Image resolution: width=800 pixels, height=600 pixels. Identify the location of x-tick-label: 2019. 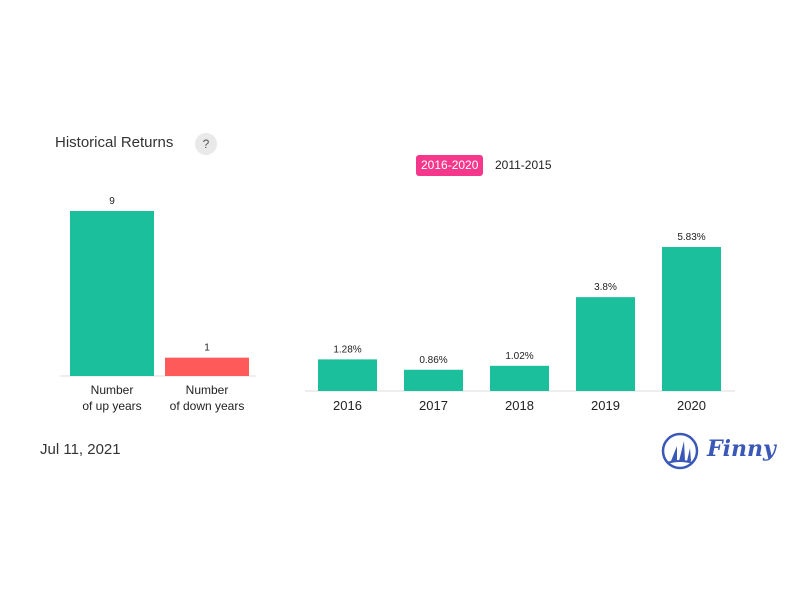
(605, 405).